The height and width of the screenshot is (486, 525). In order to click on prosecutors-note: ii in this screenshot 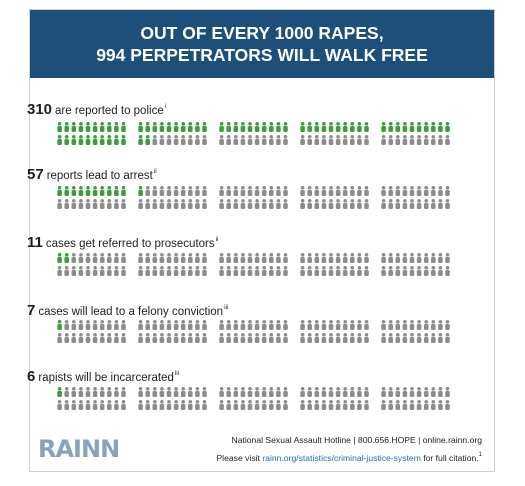, I will do `click(217, 239)`.